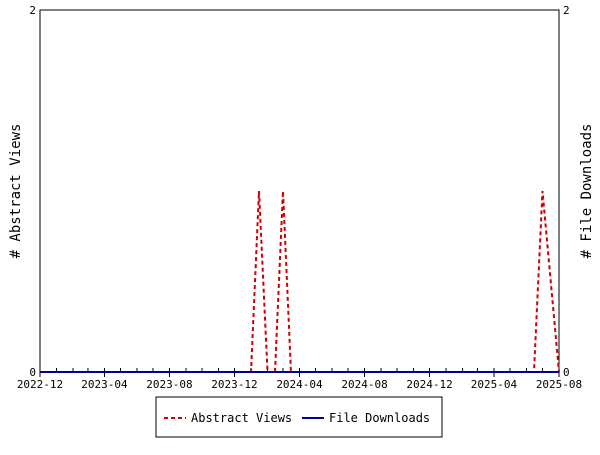 This screenshot has height=455, width=600. I want to click on x-tick-label: 2025-04, so click(494, 384).